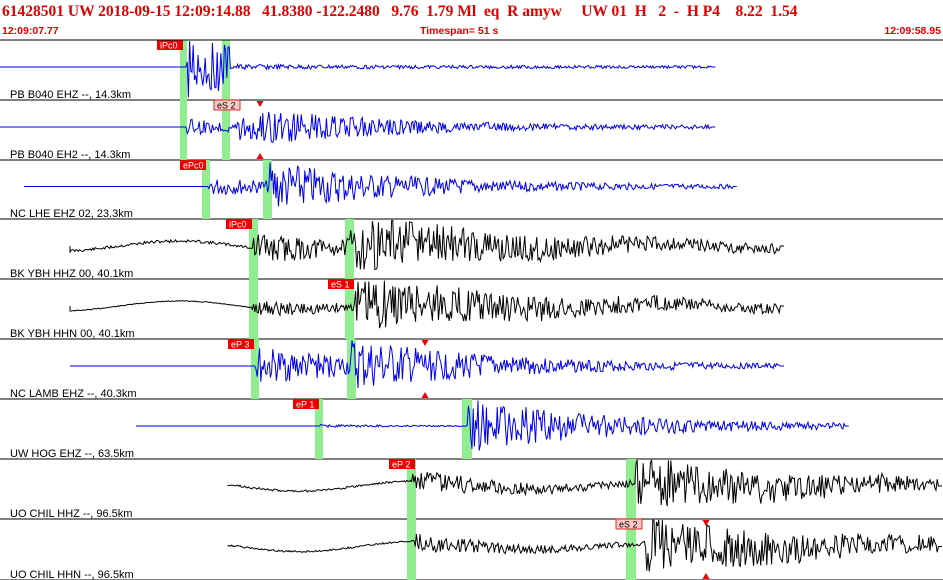 The width and height of the screenshot is (943, 580). Describe the element at coordinates (72, 334) in the screenshot. I see `channel-label: BK YBH HHN 00, 40.1km` at that location.